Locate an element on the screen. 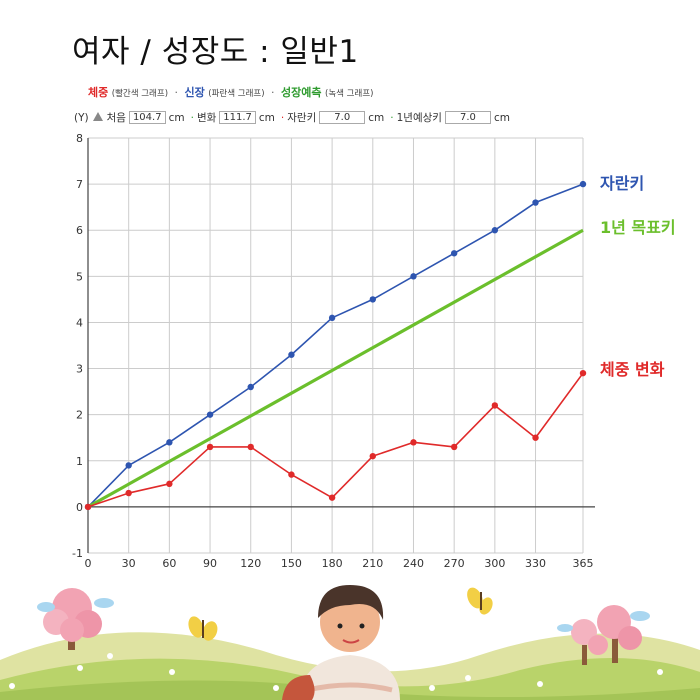  x-tick-label: 210 is located at coordinates (372, 563).